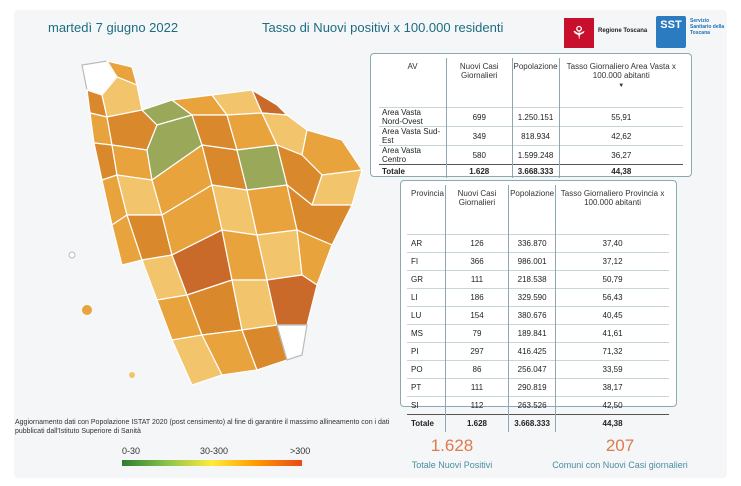 The image size is (741, 486). I want to click on table-row: AR 126 336.870 37,40, so click(538, 243).